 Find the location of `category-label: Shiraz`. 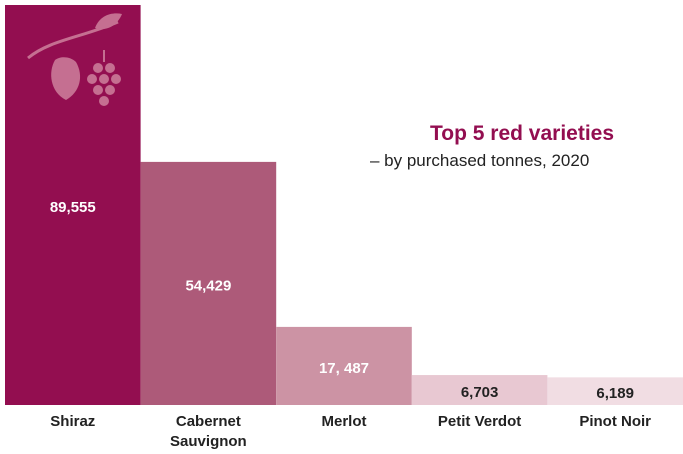

category-label: Shiraz is located at coordinates (73, 421).